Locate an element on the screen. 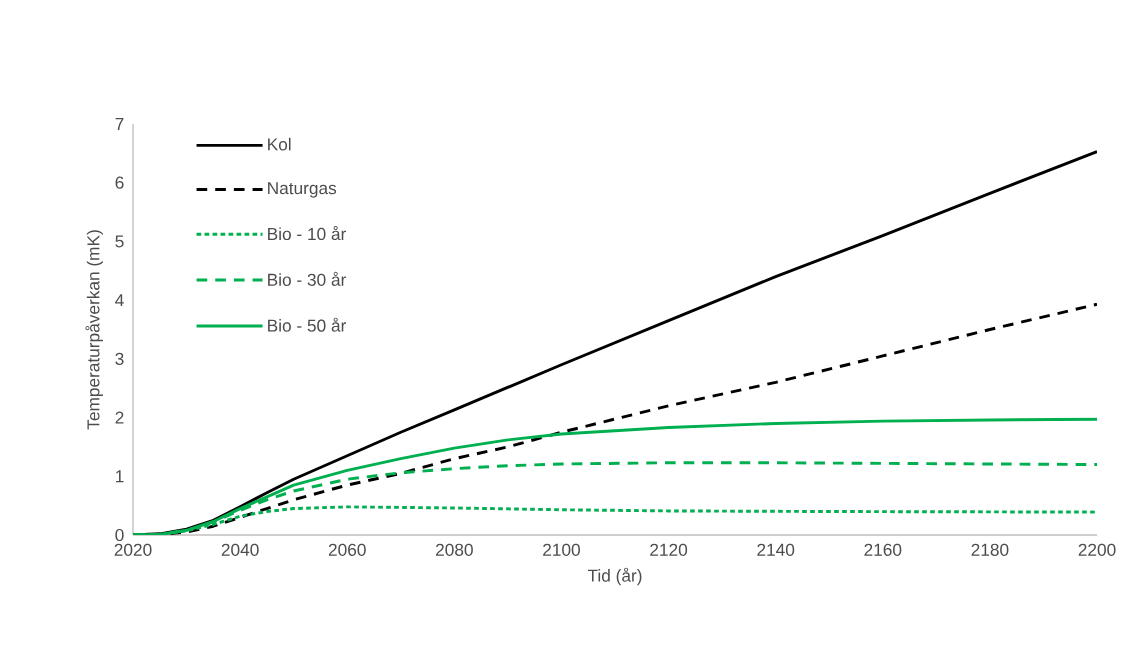  y-tick-label: 1 is located at coordinates (120, 476).